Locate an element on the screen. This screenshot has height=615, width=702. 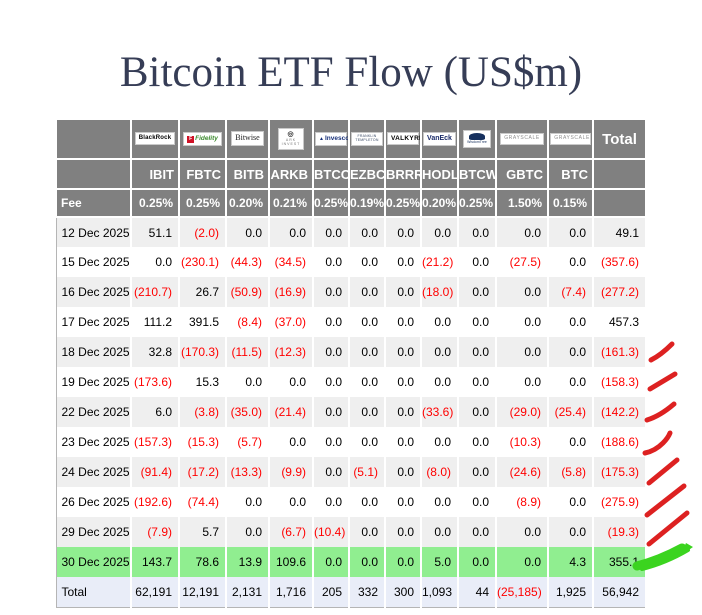
vaneck-logo-cell: VanEck is located at coordinates (439, 139).